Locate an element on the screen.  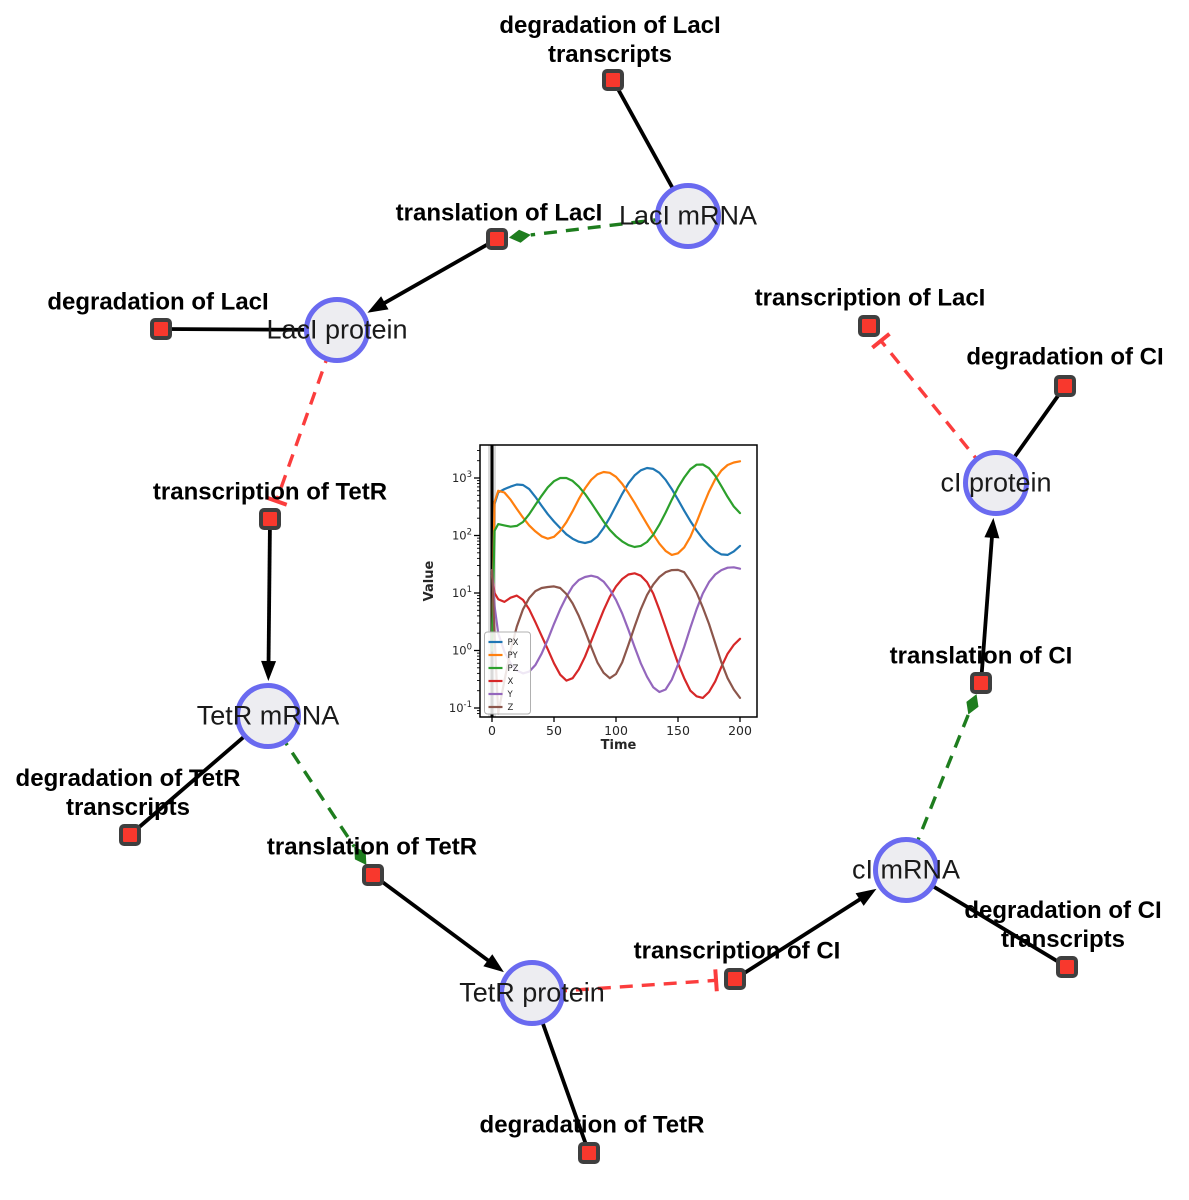
reaction-label-deg-laci-transcripts: degradation of LacI transcripts is located at coordinates (610, 40).